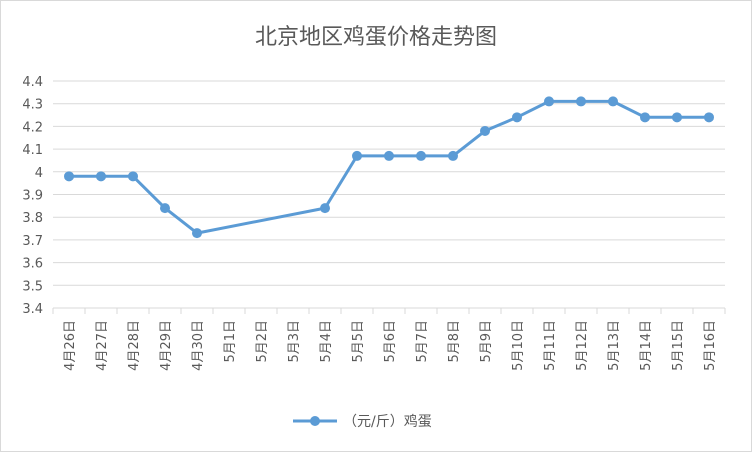 Image resolution: width=752 pixels, height=455 pixels. What do you see at coordinates (32, 127) in the screenshot?
I see `y-tick-label: 4.2` at bounding box center [32, 127].